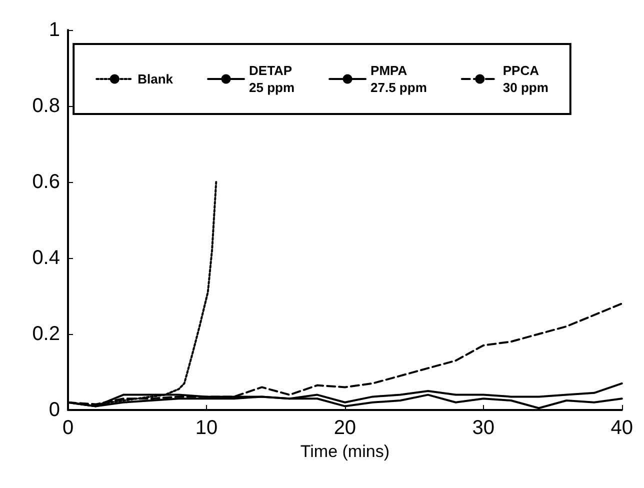 The height and width of the screenshot is (488, 644). Describe the element at coordinates (272, 79) in the screenshot. I see `legend-label: DETAP 25 ppm` at that location.